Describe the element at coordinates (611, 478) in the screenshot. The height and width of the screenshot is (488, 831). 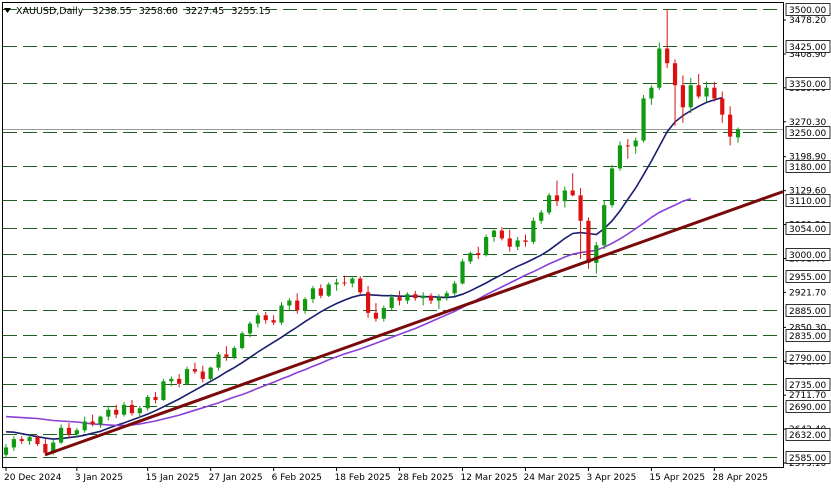
I see `x-tick-label: 3 Apr 2025` at that location.